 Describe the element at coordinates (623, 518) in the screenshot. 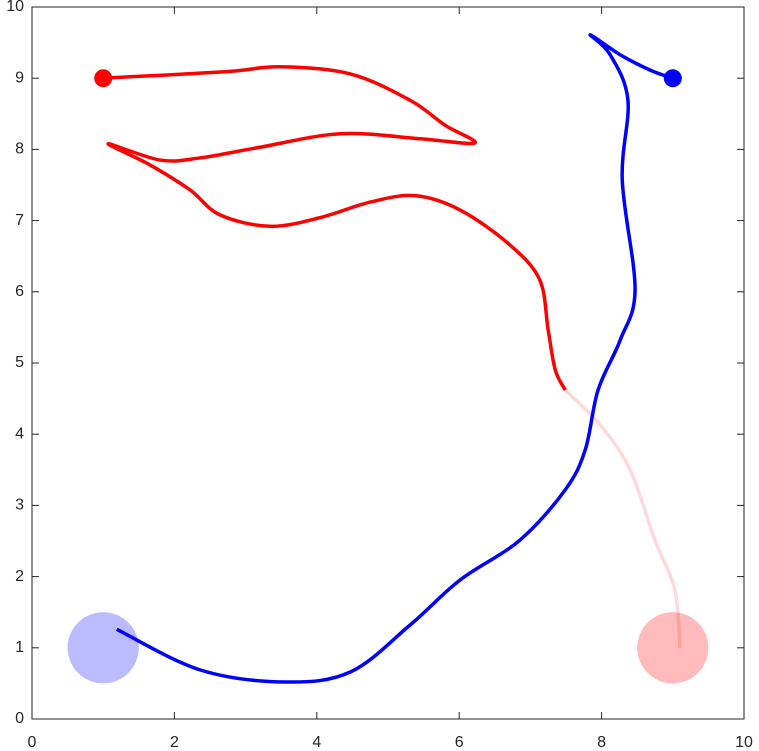

I see `trajectory` at that location.